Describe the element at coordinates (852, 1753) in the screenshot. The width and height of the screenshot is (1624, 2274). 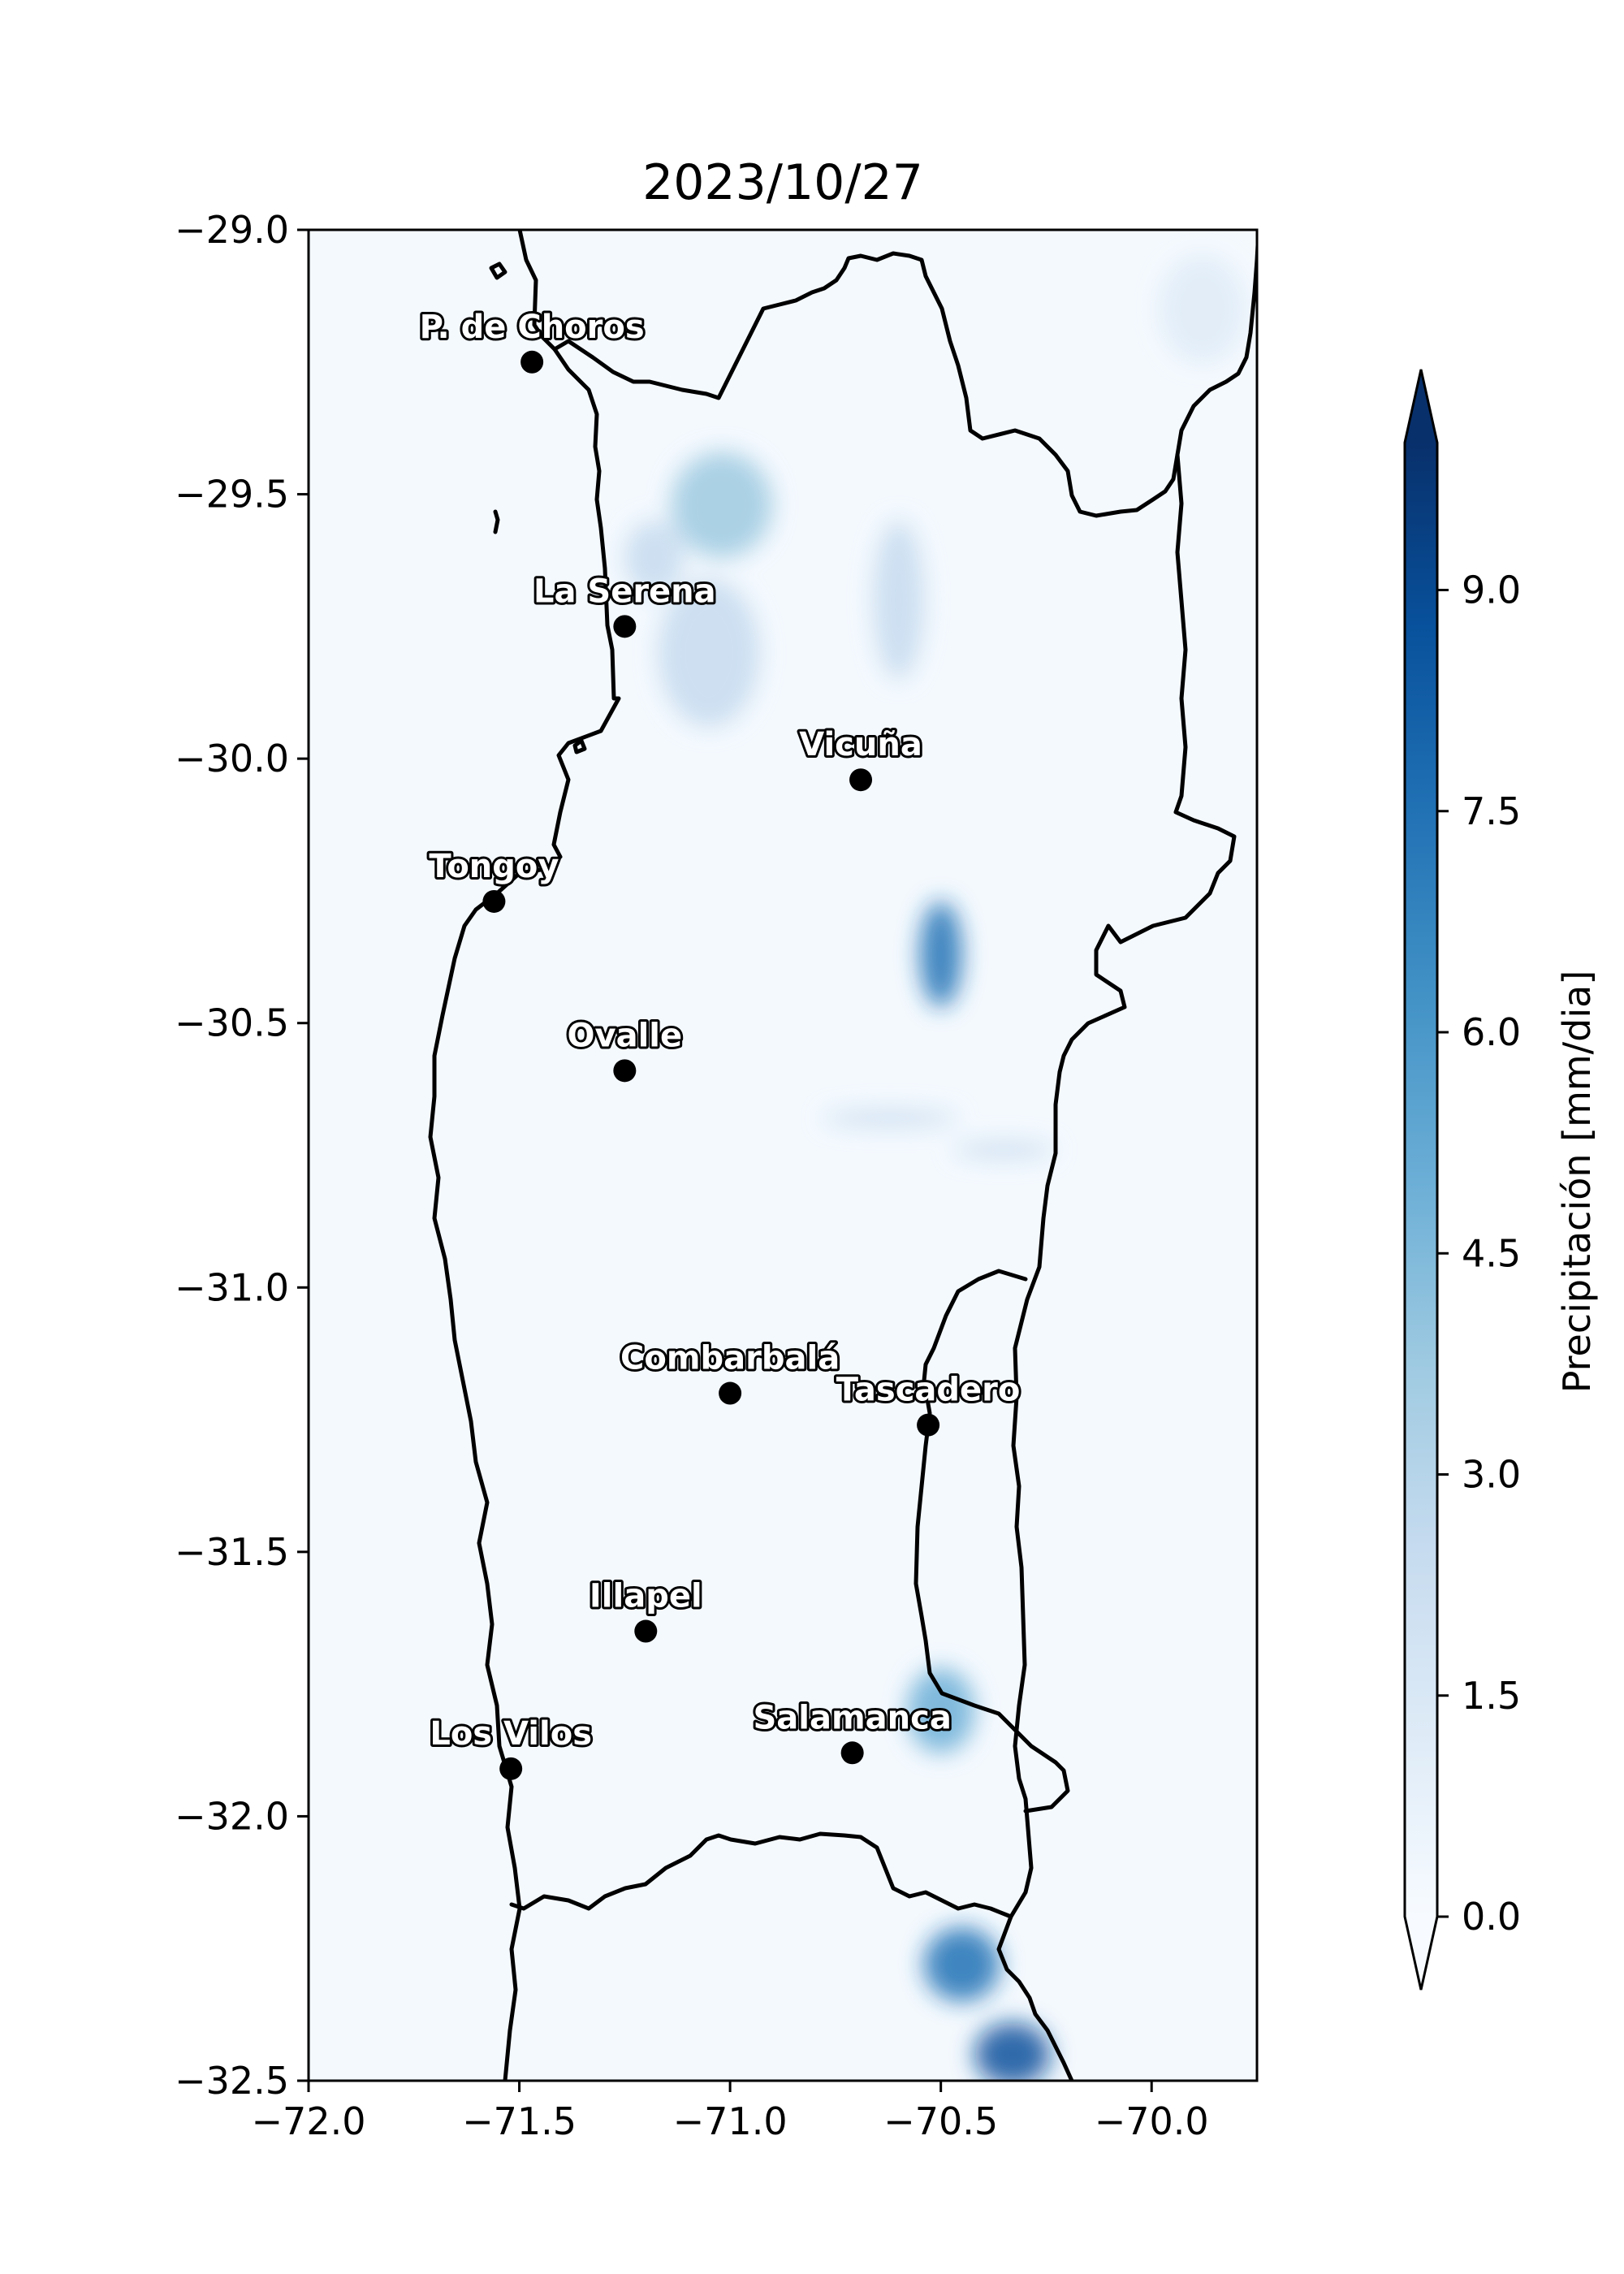
I see `city-marker-salamanca` at that location.